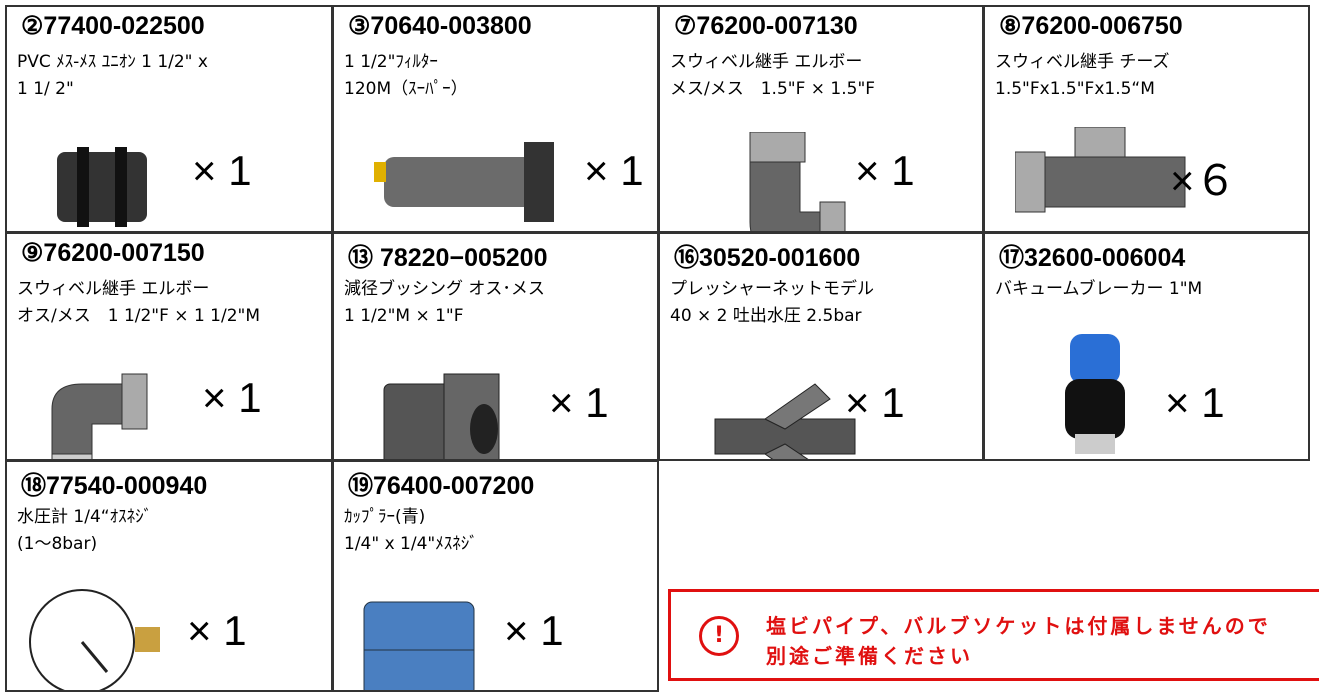 The width and height of the screenshot is (1319, 692). I want to click on quantity: ×６, so click(1203, 180).